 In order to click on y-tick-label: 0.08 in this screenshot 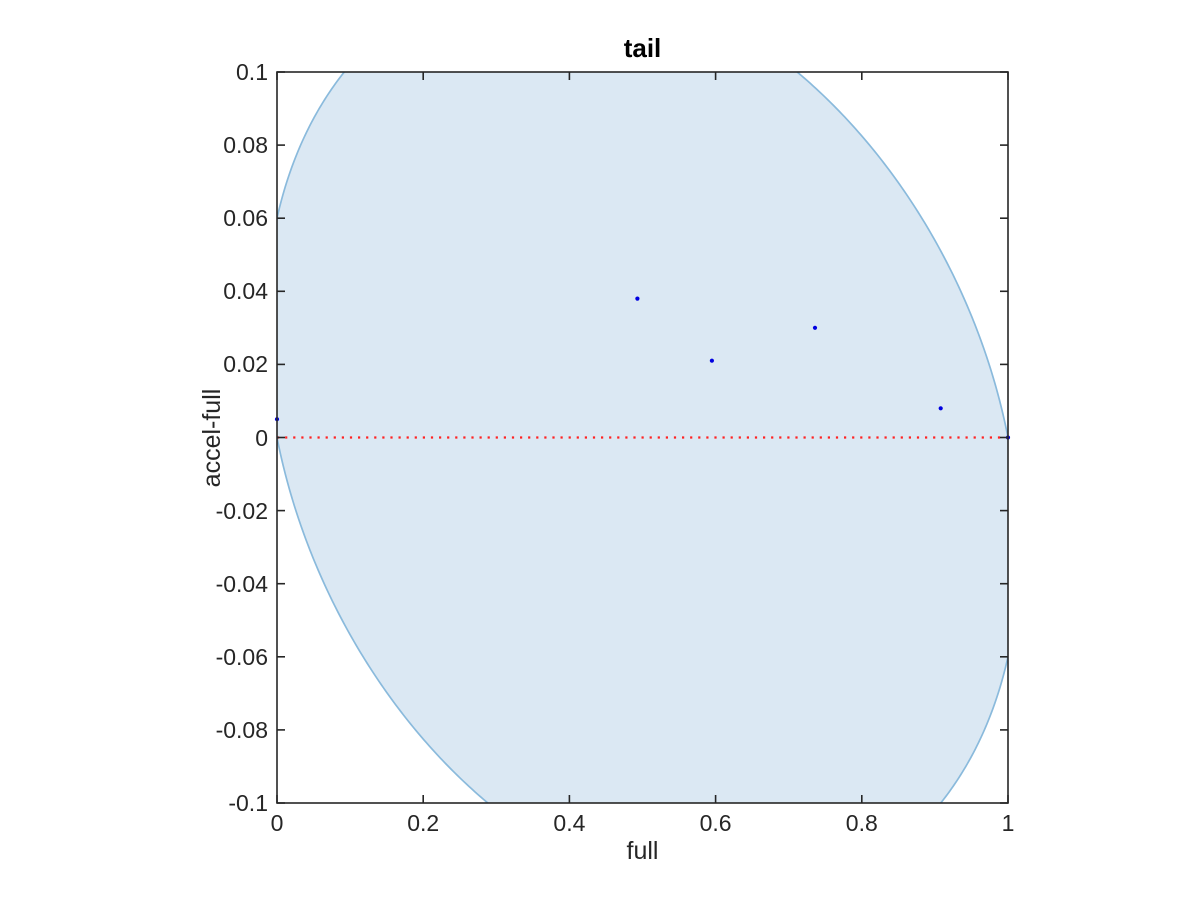, I will do `click(245, 145)`.